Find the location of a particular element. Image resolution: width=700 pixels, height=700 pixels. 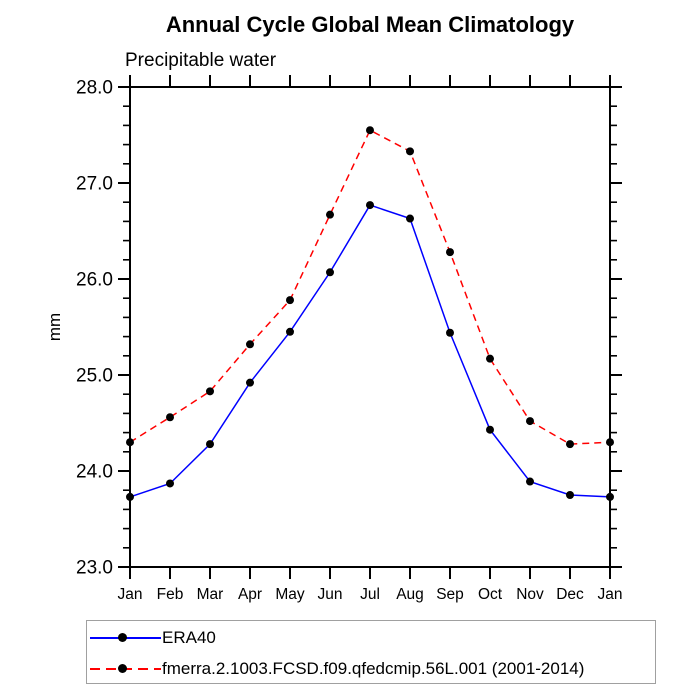

y-tick-label: 26.0 is located at coordinates (94, 280).